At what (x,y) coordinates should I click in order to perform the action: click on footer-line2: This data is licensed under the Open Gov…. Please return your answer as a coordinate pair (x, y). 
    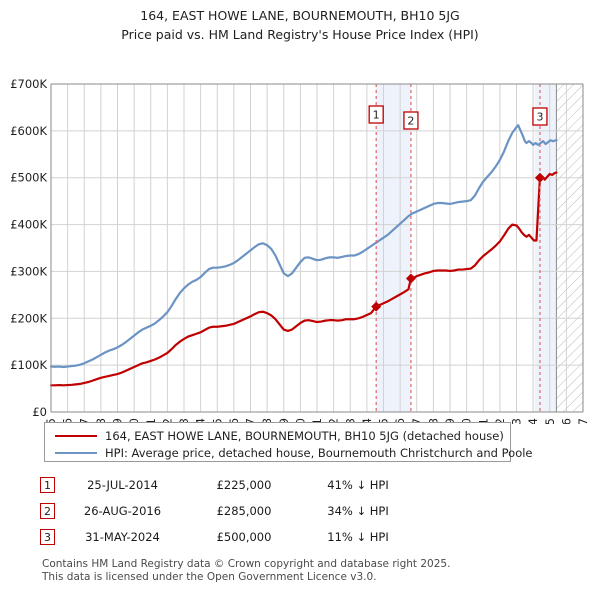
    Looking at the image, I should click on (209, 577).